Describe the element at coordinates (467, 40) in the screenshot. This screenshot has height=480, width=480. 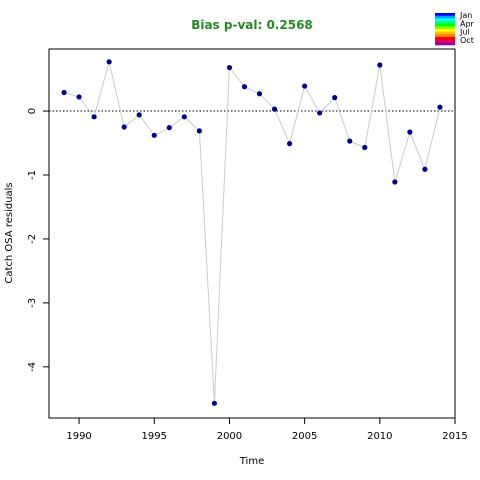
I see `legend-month-label: Oct` at that location.